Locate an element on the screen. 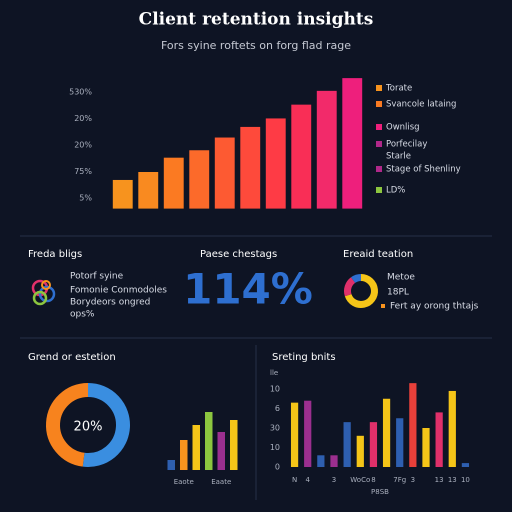 The width and height of the screenshot is (512, 512). y-tick-label: 75% is located at coordinates (83, 171).